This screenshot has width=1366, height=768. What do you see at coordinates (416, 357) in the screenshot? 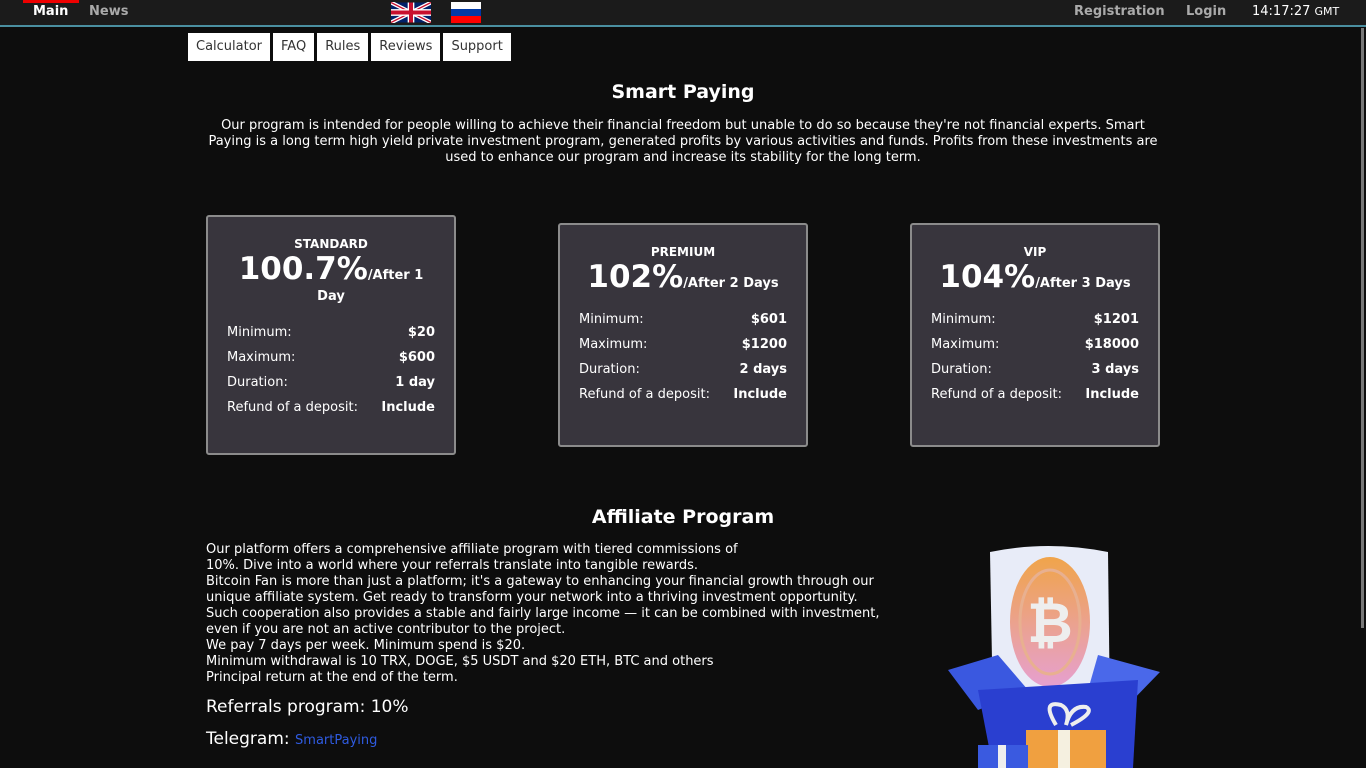
I see `plan-row-value: $600` at bounding box center [416, 357].